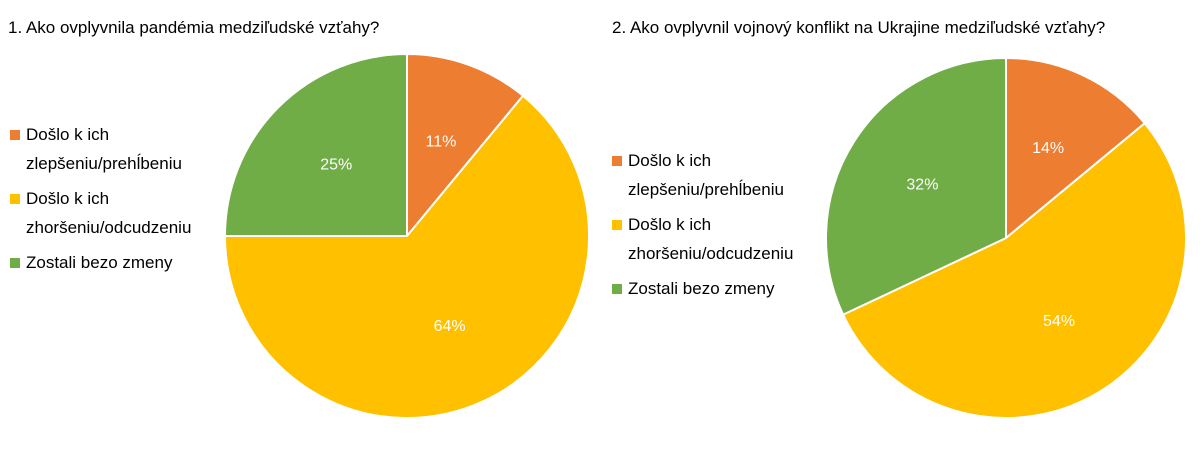 This screenshot has height=450, width=1200. I want to click on data-label: 64%, so click(450, 326).